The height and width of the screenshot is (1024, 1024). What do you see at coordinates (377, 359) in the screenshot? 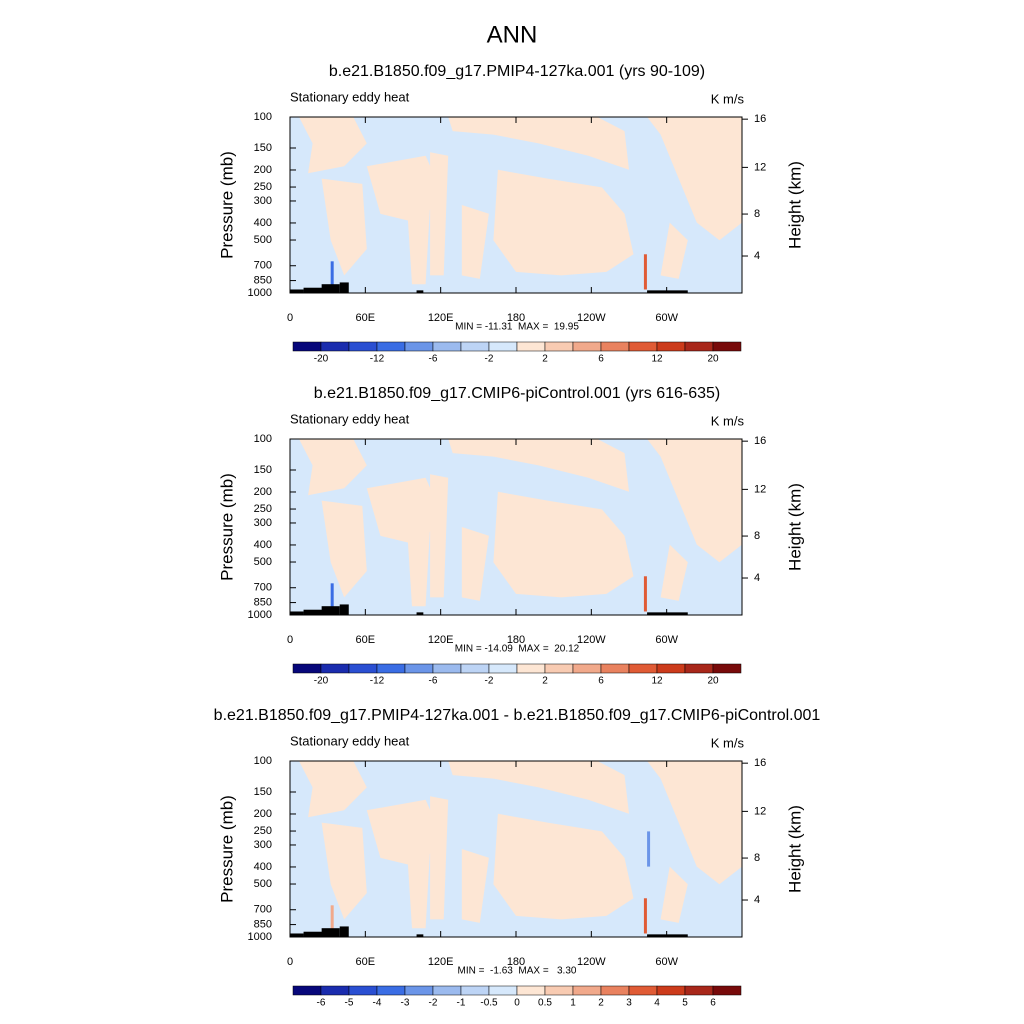
I see `colorbar-label: -12` at bounding box center [377, 359].